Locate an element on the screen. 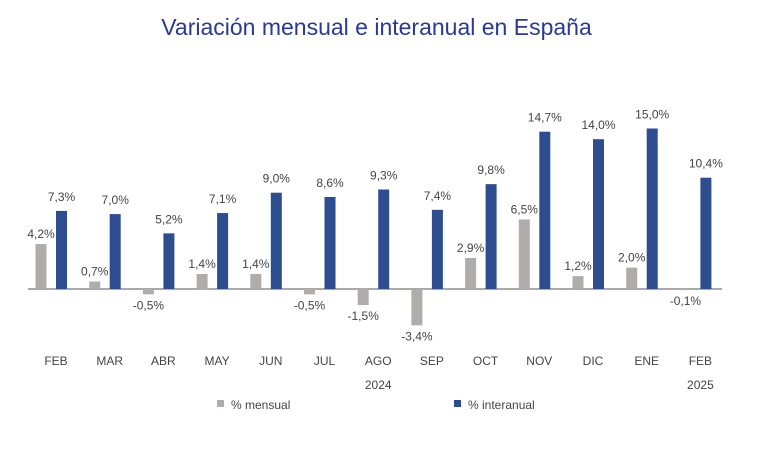  data-label-mensual: -3,4% is located at coordinates (417, 336).